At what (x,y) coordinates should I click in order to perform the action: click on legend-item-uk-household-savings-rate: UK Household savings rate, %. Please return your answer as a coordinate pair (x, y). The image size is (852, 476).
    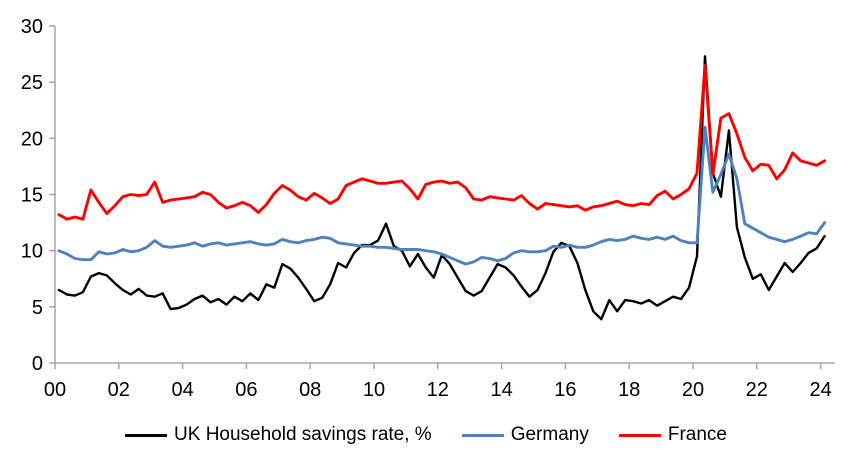
    Looking at the image, I should click on (278, 435).